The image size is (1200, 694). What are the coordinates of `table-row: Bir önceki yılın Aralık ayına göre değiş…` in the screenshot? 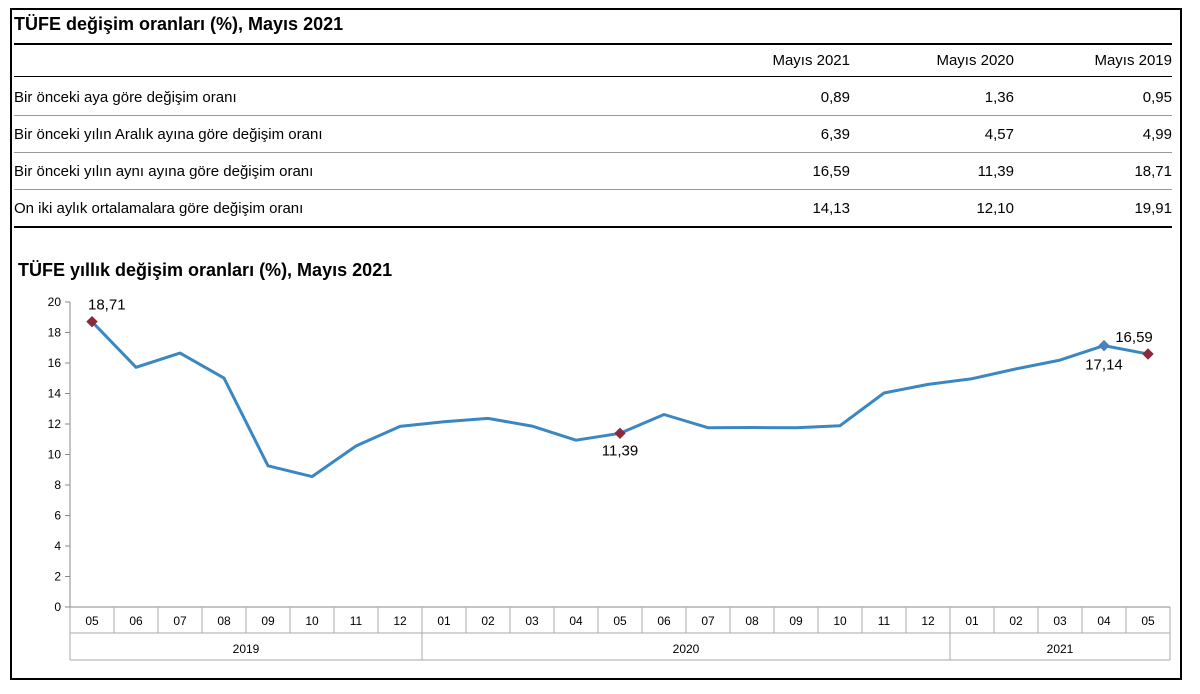 It's located at (593, 134).